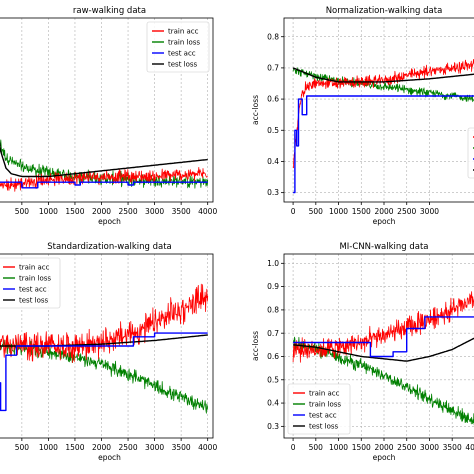 Image resolution: width=474 pixels, height=474 pixels. What do you see at coordinates (383, 247) in the screenshot?
I see `chart-title: MI-CNN-walking data` at bounding box center [383, 247].